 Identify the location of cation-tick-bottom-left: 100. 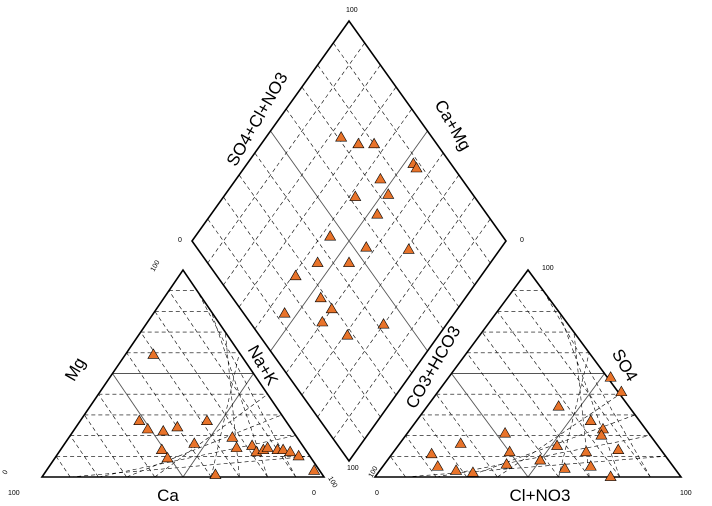
(14, 493).